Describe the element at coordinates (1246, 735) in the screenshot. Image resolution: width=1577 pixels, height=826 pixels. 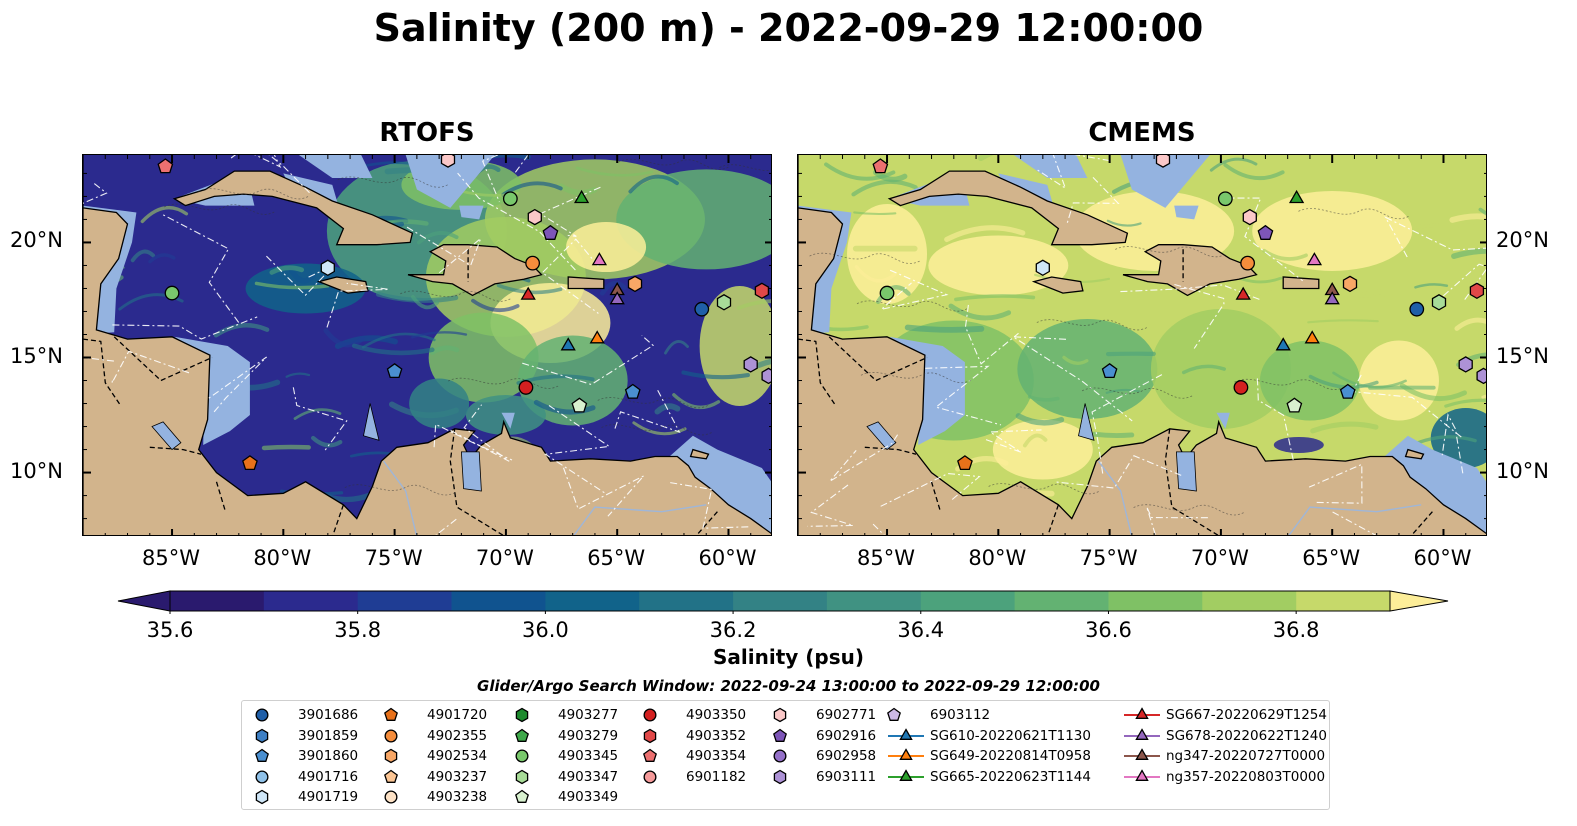
I see `legend-label: SG678-20220622T1240` at that location.